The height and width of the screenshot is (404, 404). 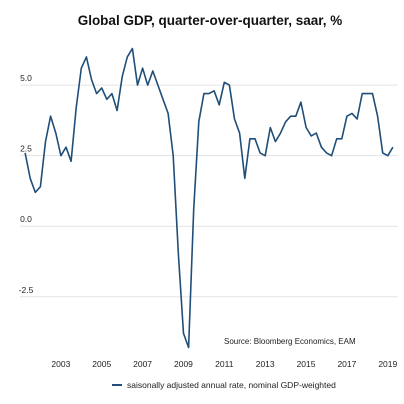 I want to click on x-tick-label: 2007, so click(x=142, y=364).